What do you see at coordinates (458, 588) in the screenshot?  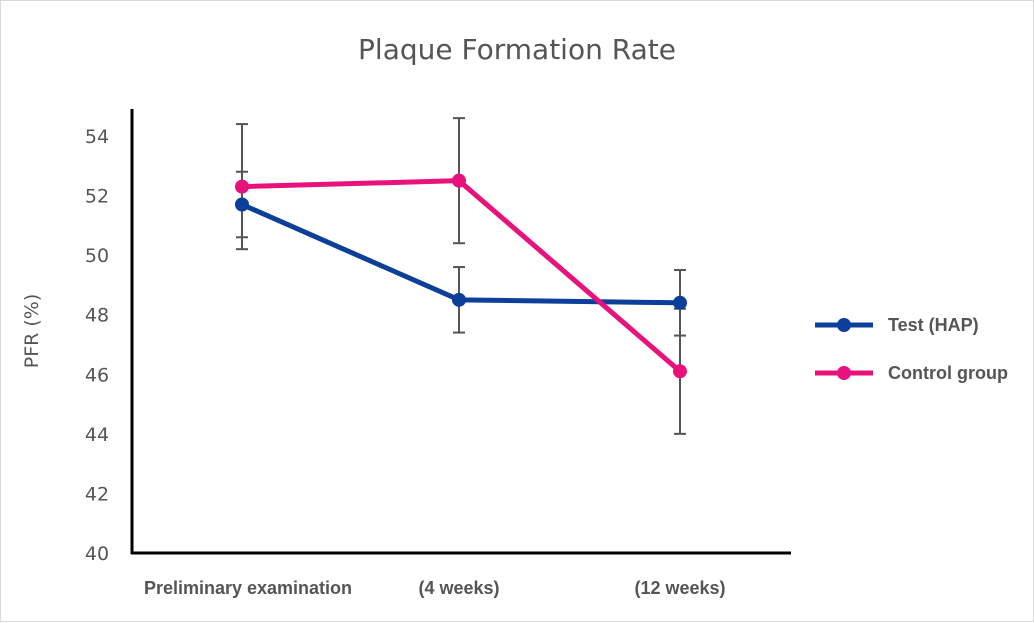 I see `x-tick-label: (4 weeks)` at bounding box center [458, 588].